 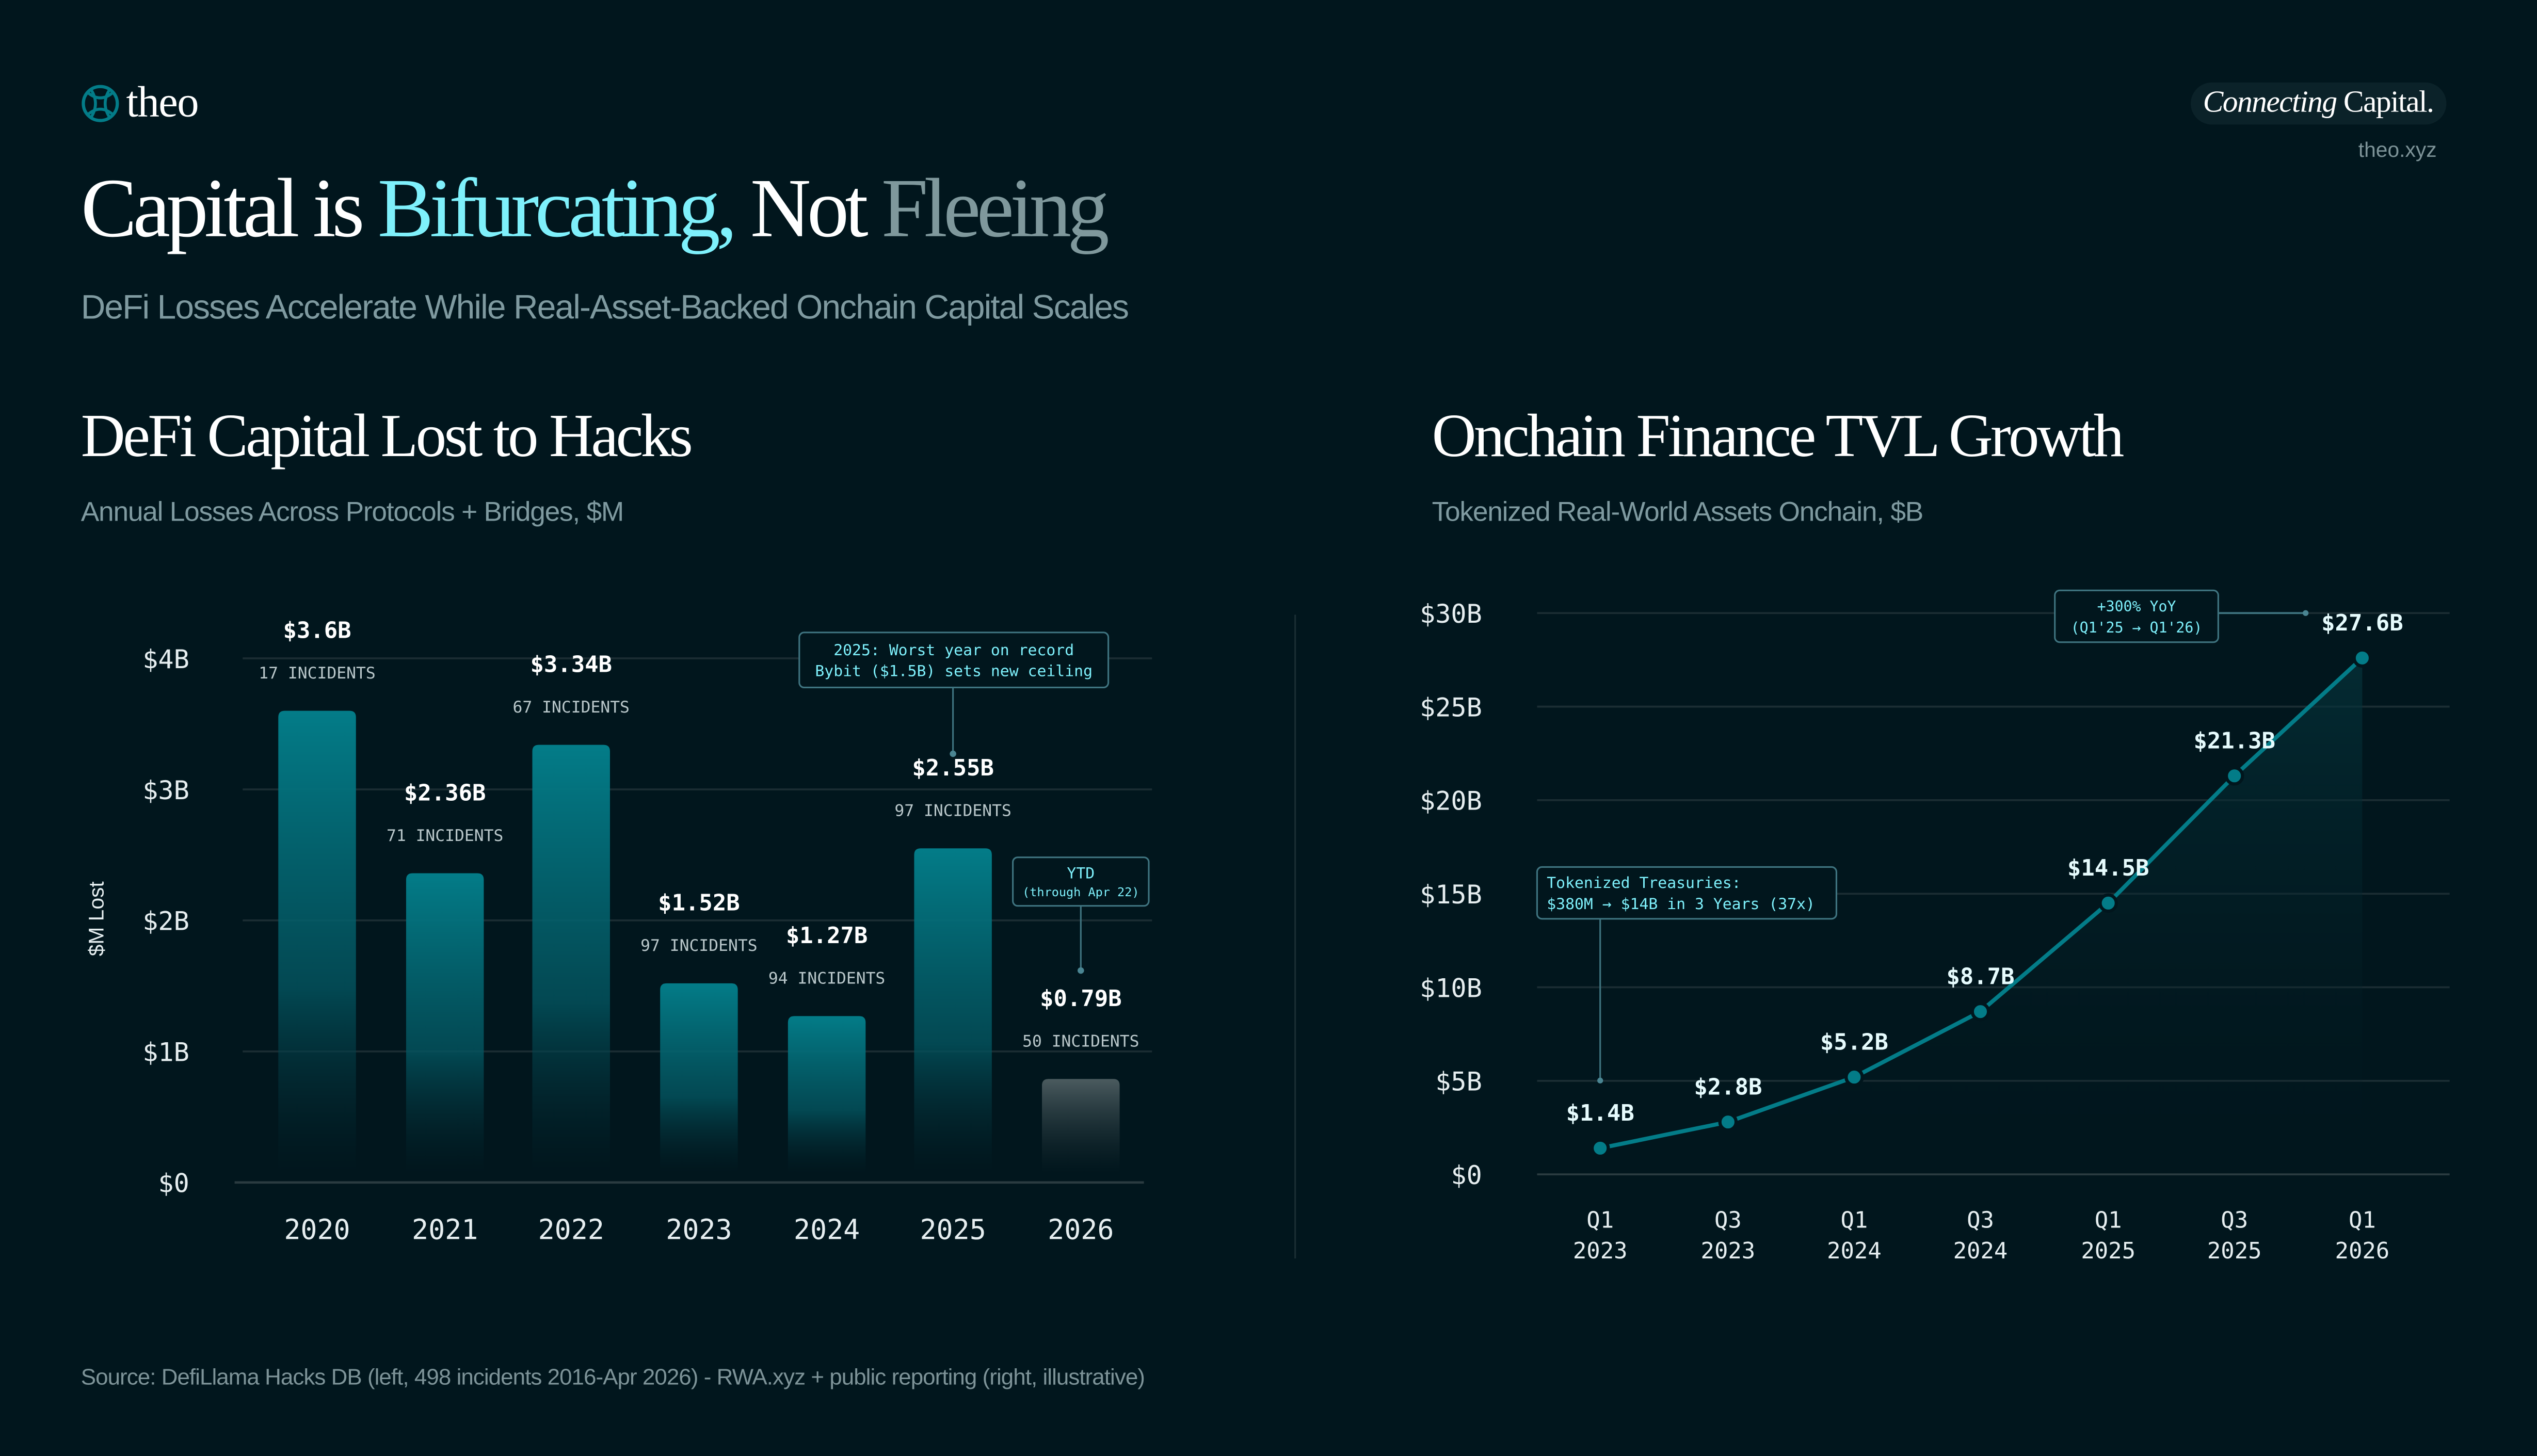 I want to click on annotation-ytd-text: YTD, so click(x=1081, y=873).